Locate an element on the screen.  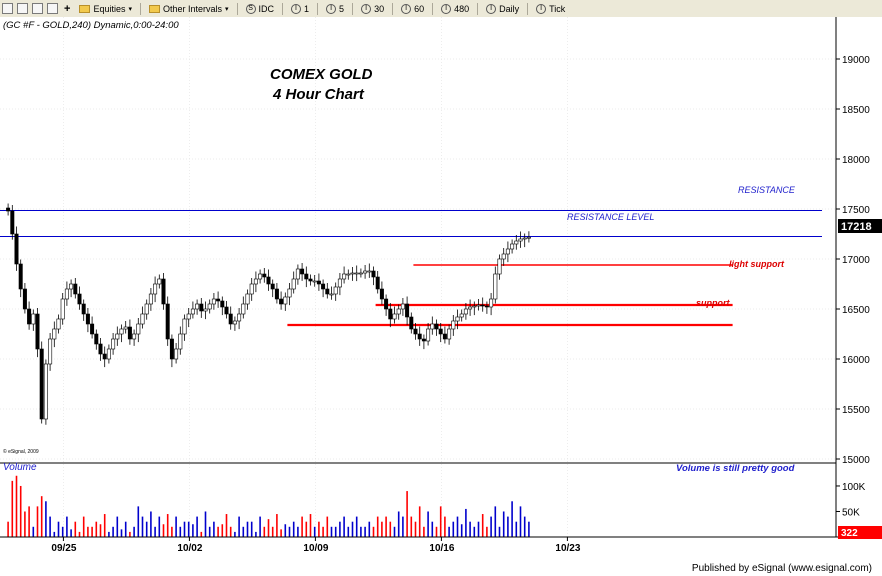
light-support-label: light support is located at coordinates (757, 264).